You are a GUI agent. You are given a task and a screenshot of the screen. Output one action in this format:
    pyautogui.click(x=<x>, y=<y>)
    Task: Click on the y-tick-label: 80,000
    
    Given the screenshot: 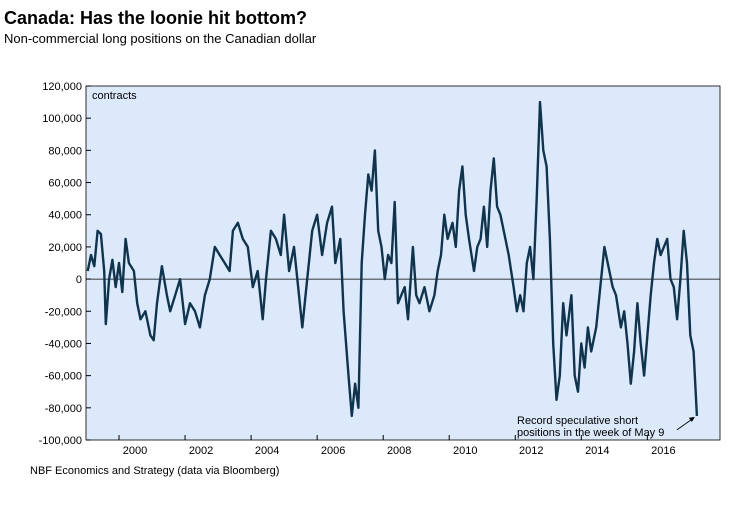 What is the action you would take?
    pyautogui.click(x=65, y=151)
    